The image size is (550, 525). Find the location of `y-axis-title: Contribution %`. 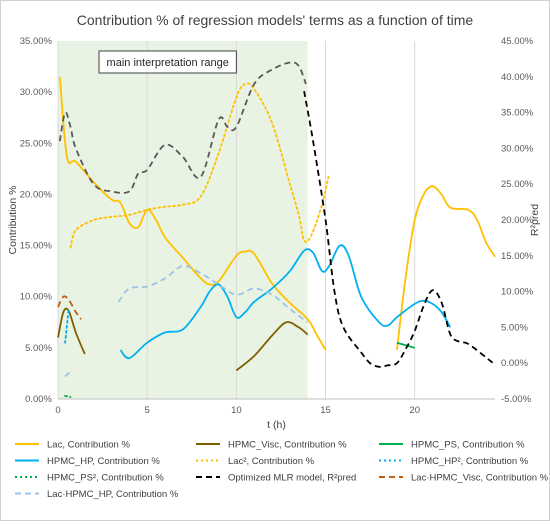

y-axis-title: Contribution % is located at coordinates (13, 220).